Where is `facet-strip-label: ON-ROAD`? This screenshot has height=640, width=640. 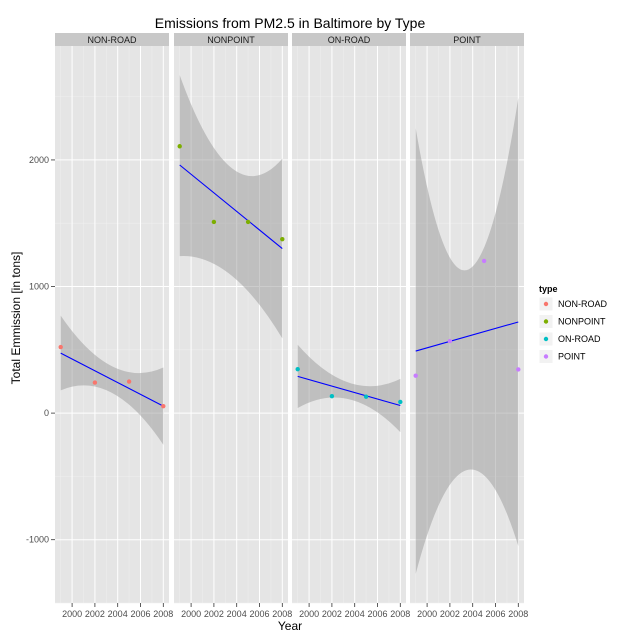 facet-strip-label: ON-ROAD is located at coordinates (349, 40).